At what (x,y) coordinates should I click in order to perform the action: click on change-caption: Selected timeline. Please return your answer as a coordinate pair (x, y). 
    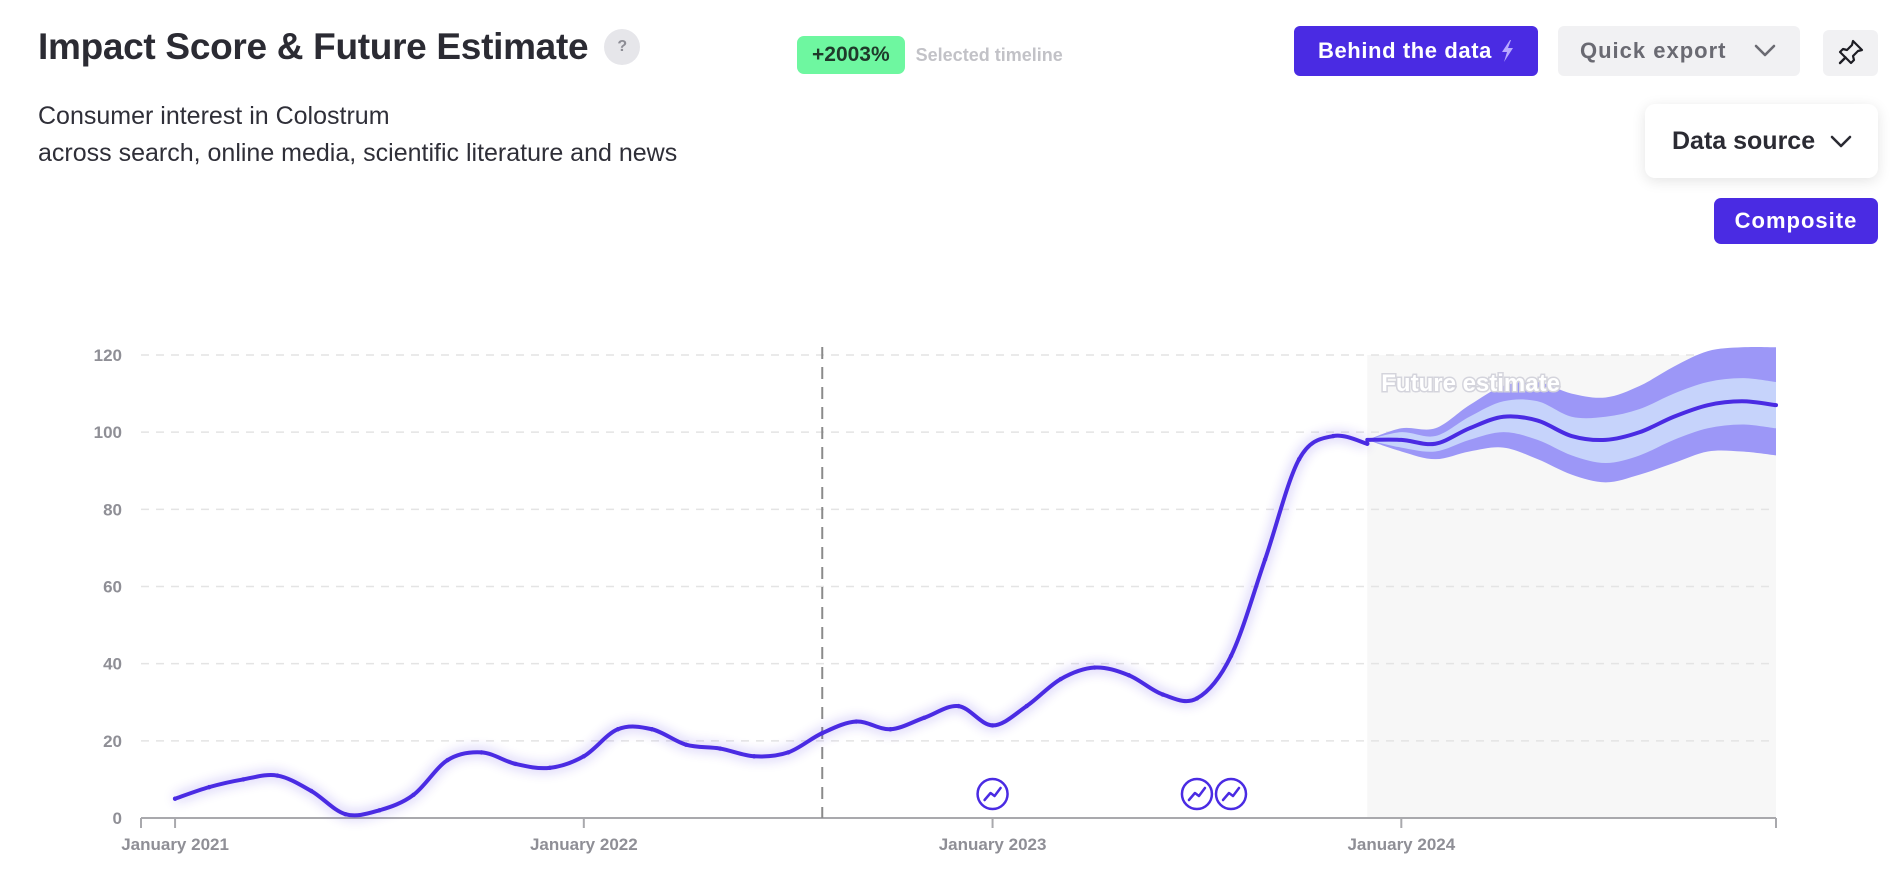
    Looking at the image, I should click on (989, 54).